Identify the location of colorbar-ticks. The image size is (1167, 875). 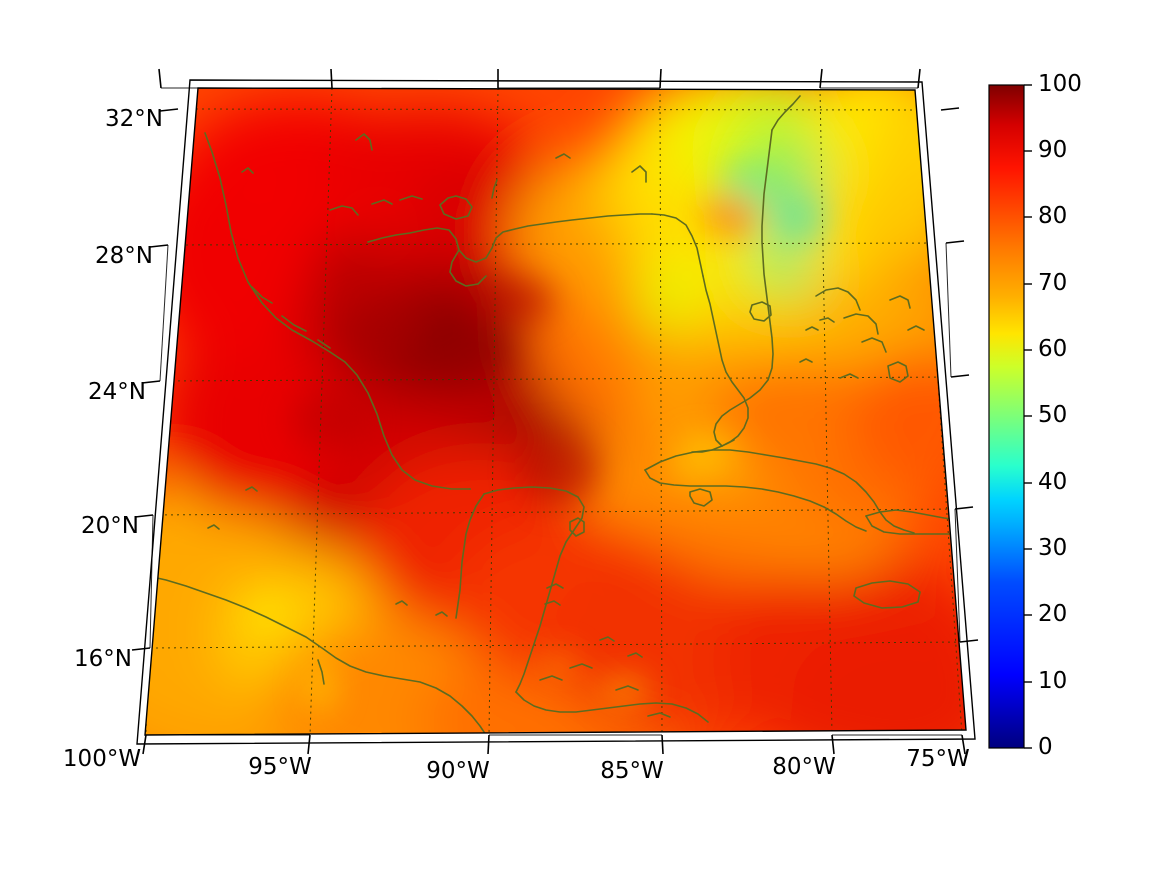
(1028, 416).